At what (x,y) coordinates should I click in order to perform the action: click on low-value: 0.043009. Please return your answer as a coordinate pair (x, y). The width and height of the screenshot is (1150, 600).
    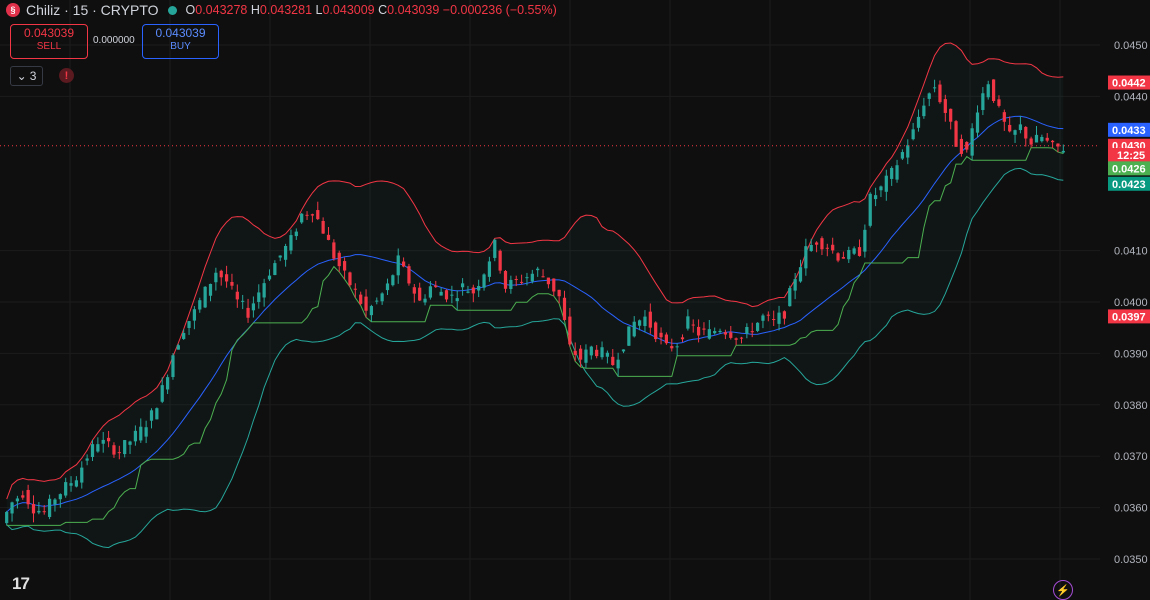
    Looking at the image, I should click on (348, 10).